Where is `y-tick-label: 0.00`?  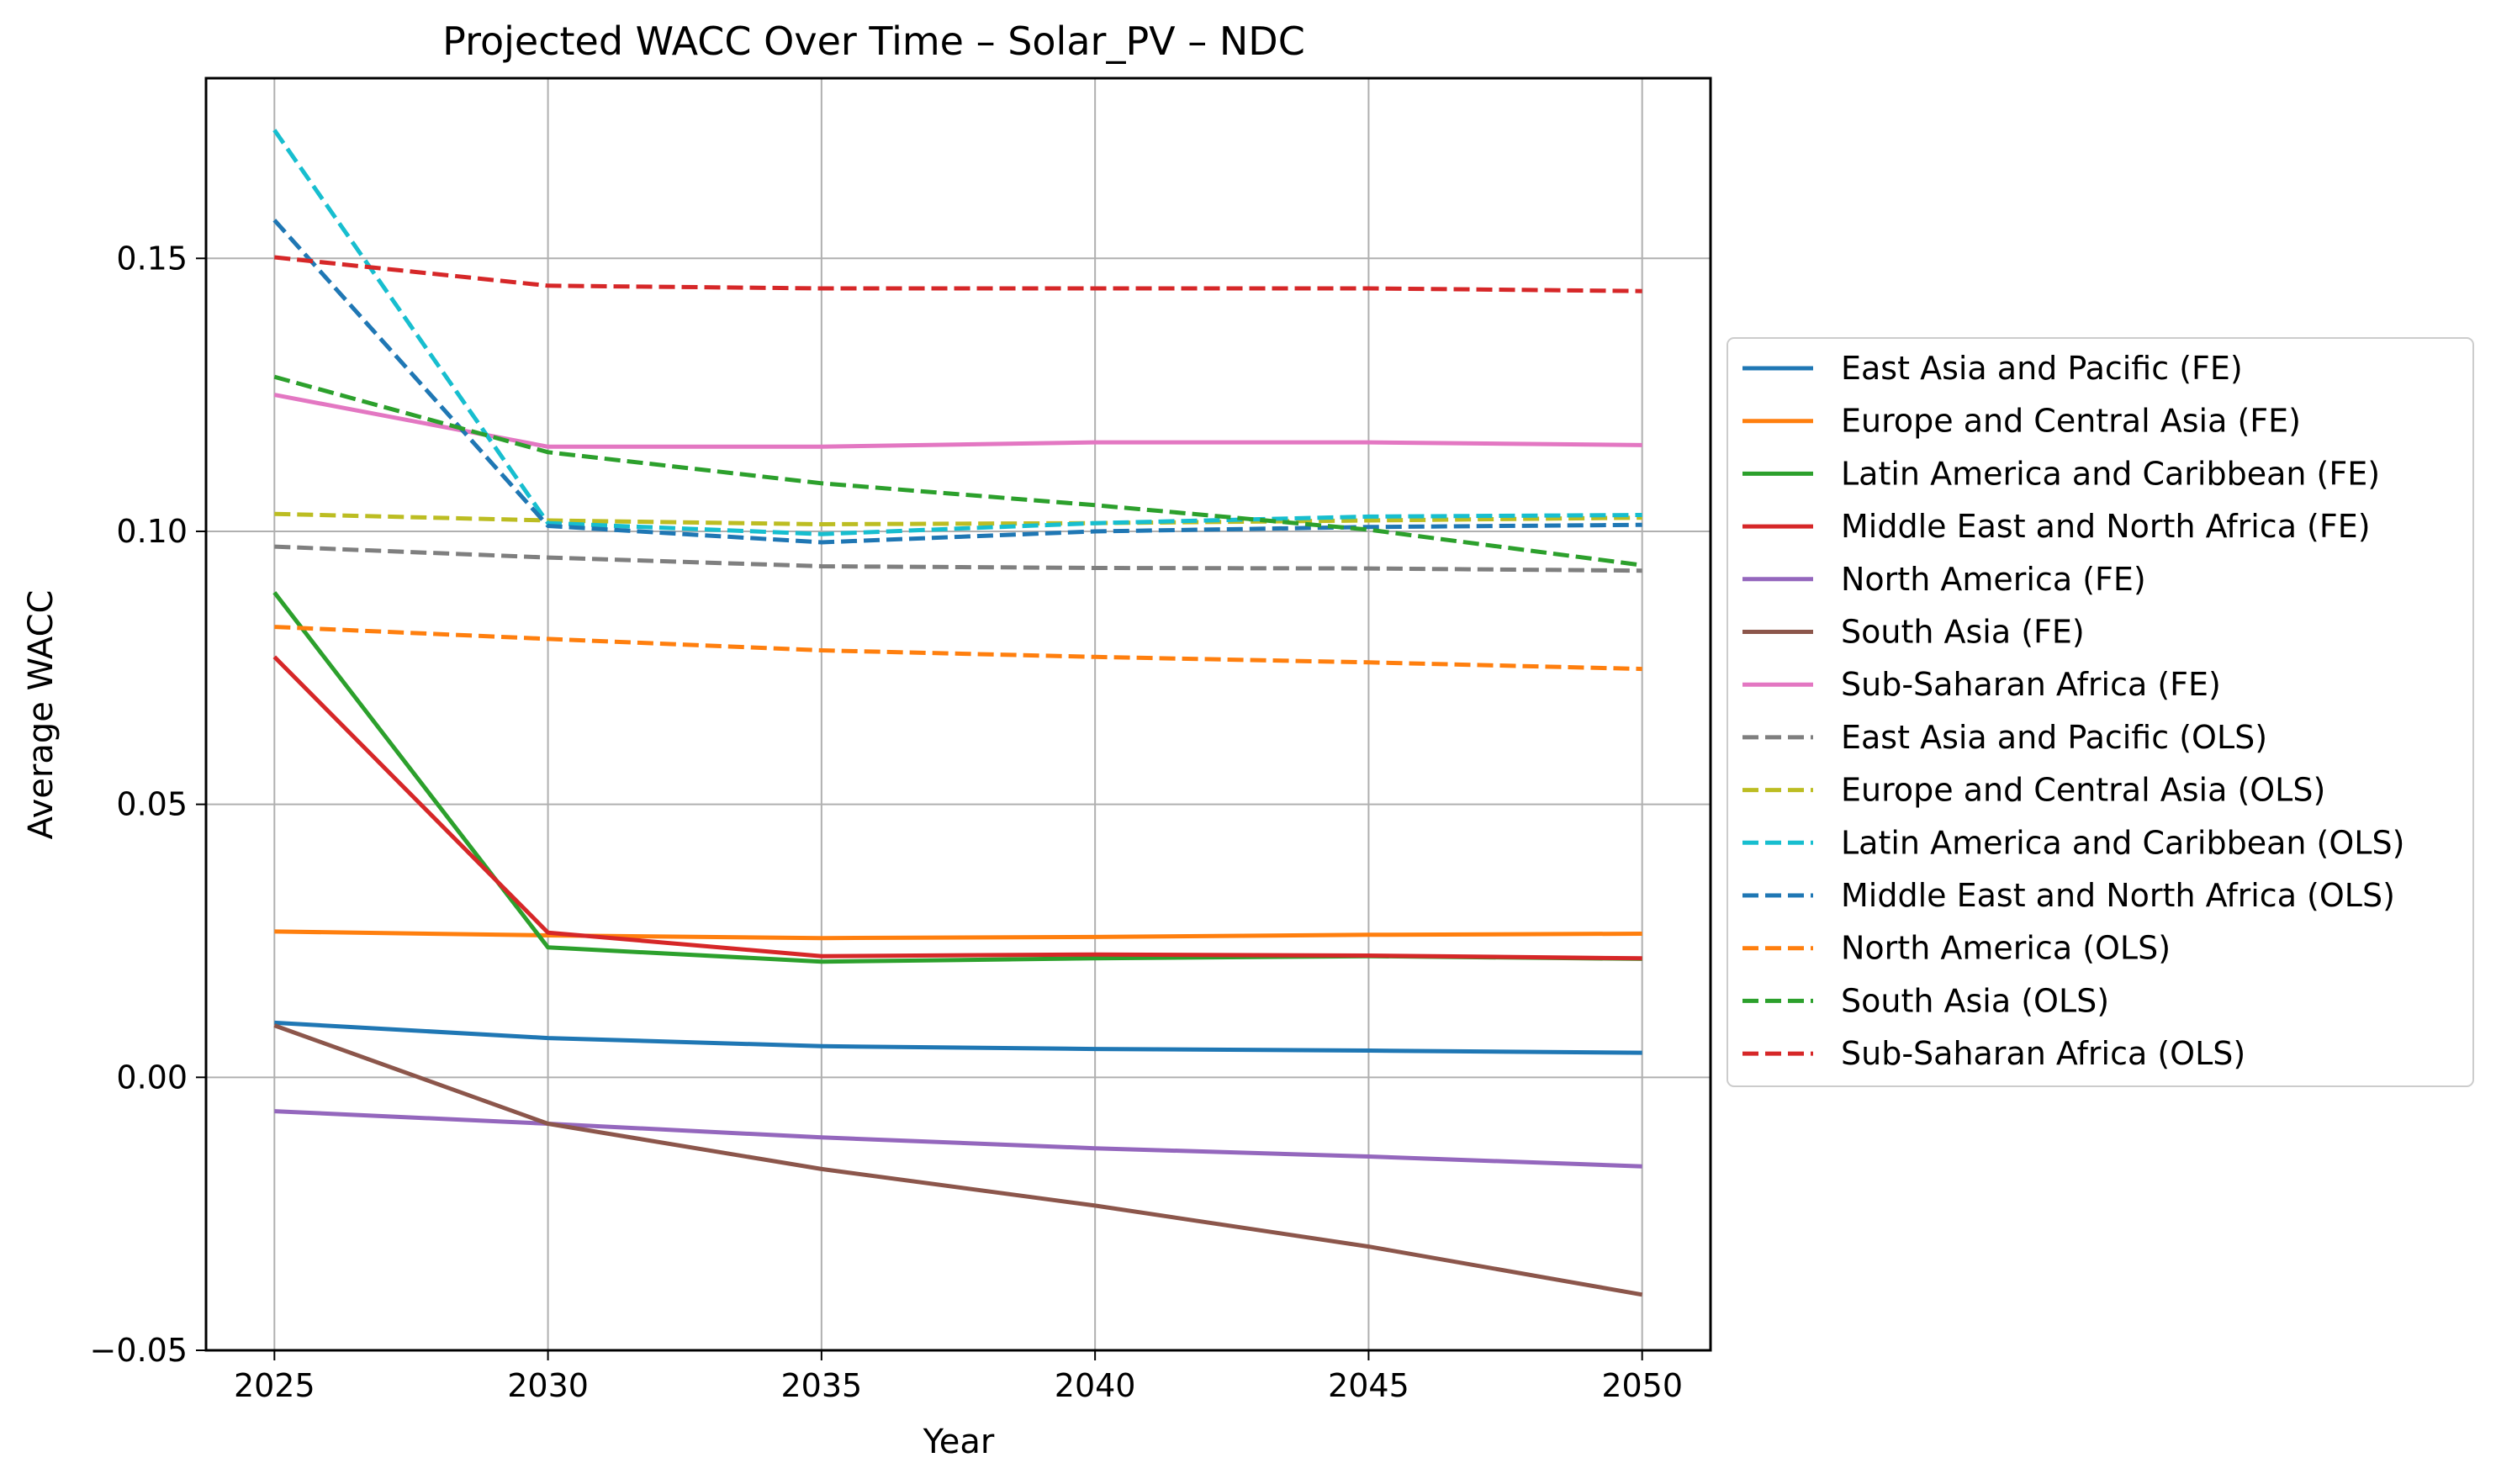 y-tick-label: 0.00 is located at coordinates (152, 1077).